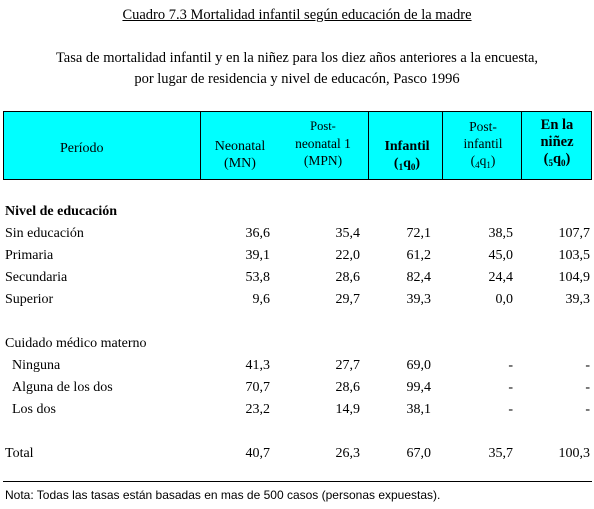 The width and height of the screenshot is (594, 509). Describe the element at coordinates (297, 453) in the screenshot. I see `table-row-total: Total 40,7 26,3 67,0 35,7 100,3` at that location.